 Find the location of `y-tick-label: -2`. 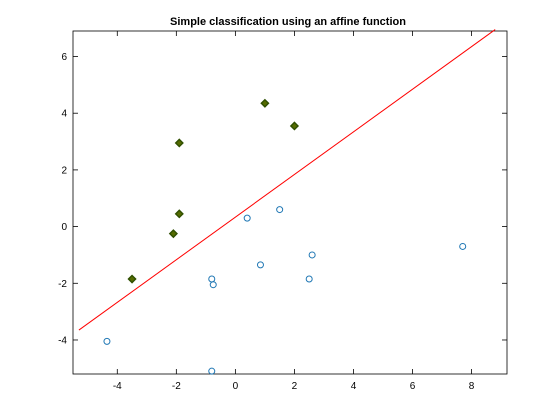

y-tick-label: -2 is located at coordinates (62, 284).